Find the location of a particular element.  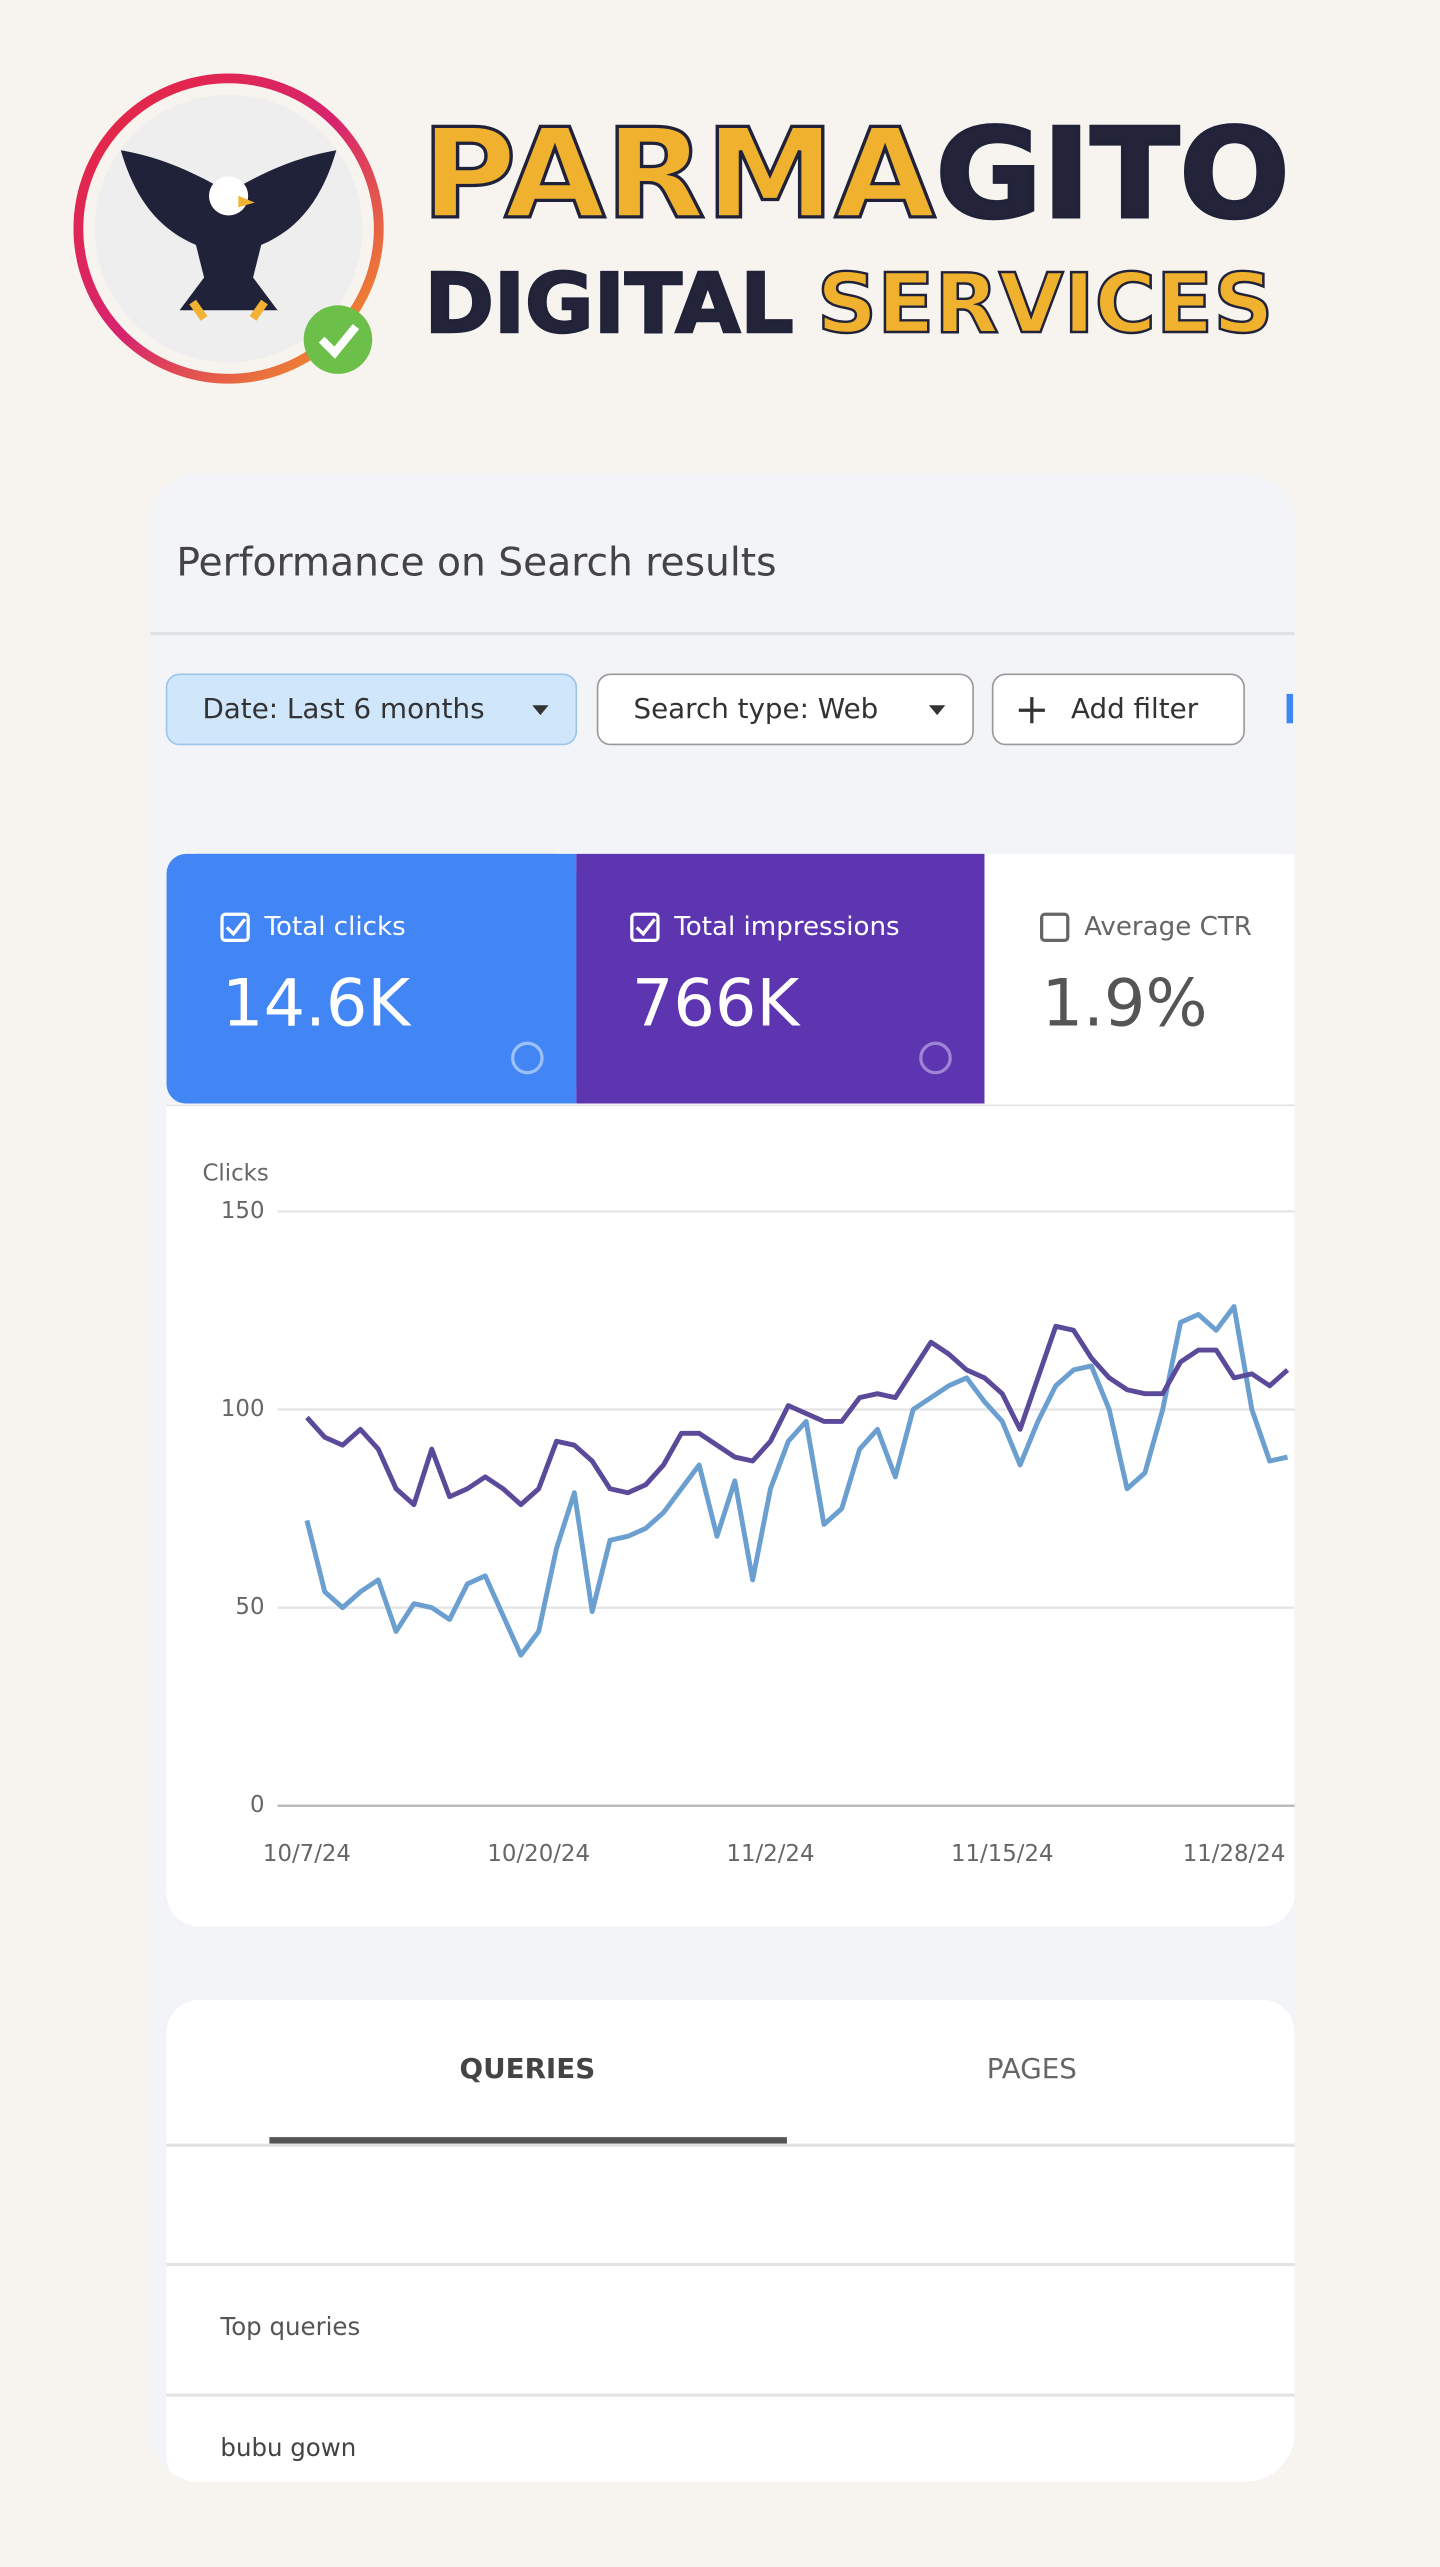

y-axis-label: Clicks is located at coordinates (235, 1173).